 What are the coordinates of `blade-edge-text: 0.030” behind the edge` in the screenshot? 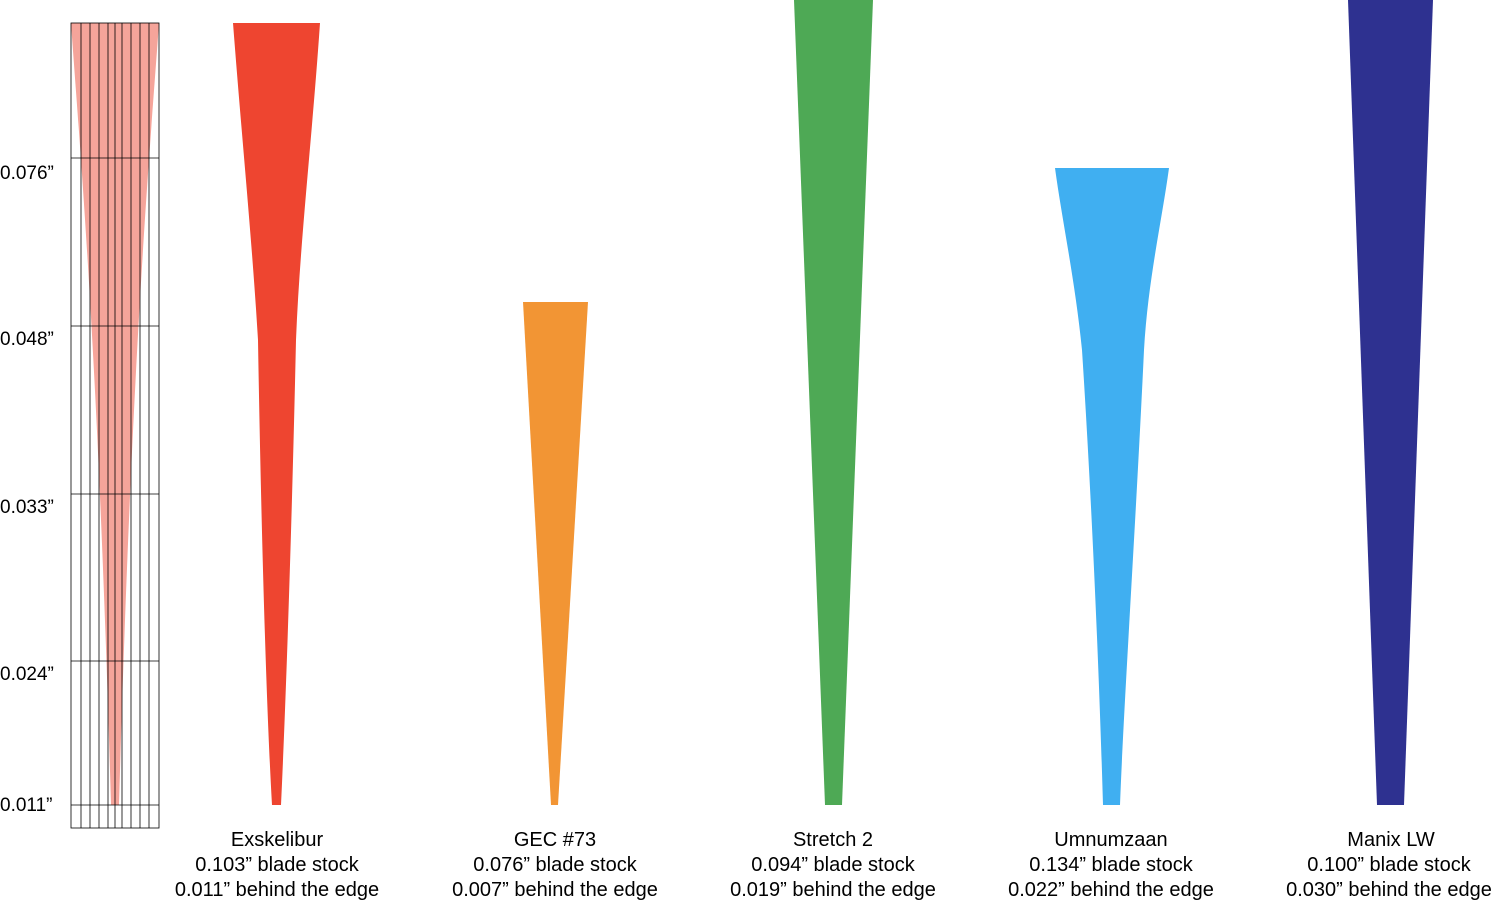 It's located at (1389, 890).